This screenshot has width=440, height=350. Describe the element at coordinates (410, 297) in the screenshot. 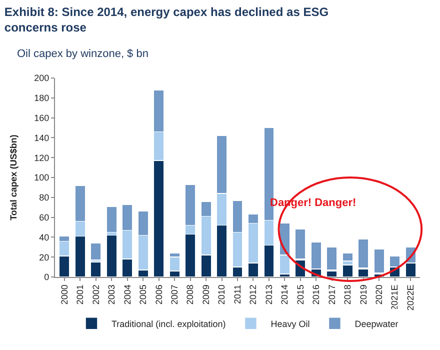

I see `x-tick-label: 2022E` at that location.